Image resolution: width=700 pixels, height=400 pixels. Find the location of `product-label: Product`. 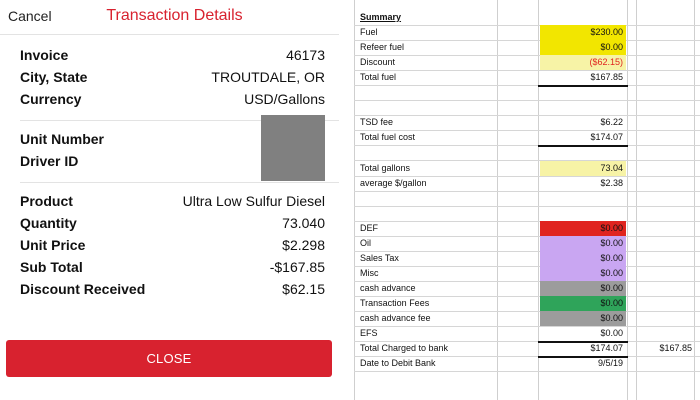

product-label: Product is located at coordinates (46, 201).